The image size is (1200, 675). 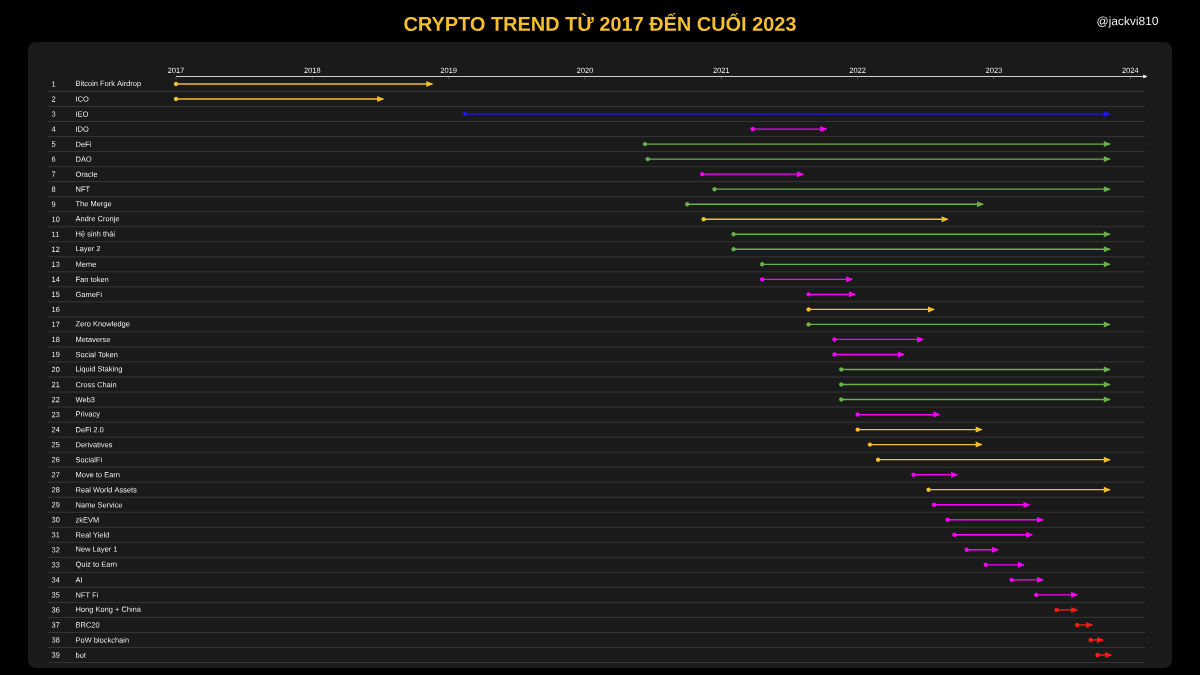 What do you see at coordinates (1128, 22) in the screenshot?
I see `text: @jackvi810` at bounding box center [1128, 22].